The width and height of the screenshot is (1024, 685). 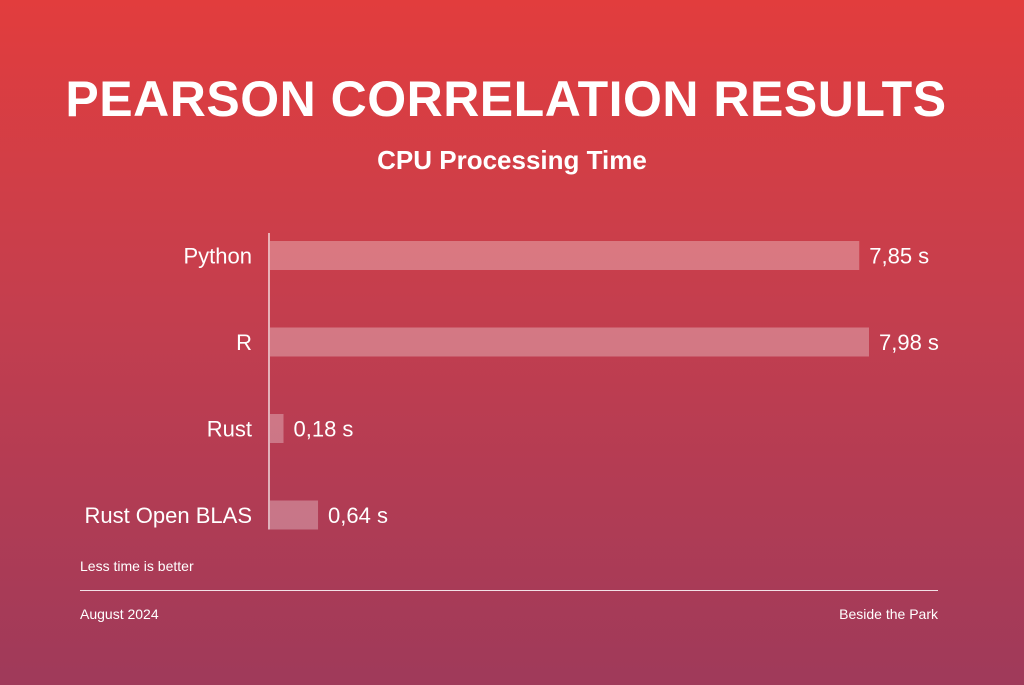 What do you see at coordinates (218, 256) in the screenshot?
I see `category-label: Python` at bounding box center [218, 256].